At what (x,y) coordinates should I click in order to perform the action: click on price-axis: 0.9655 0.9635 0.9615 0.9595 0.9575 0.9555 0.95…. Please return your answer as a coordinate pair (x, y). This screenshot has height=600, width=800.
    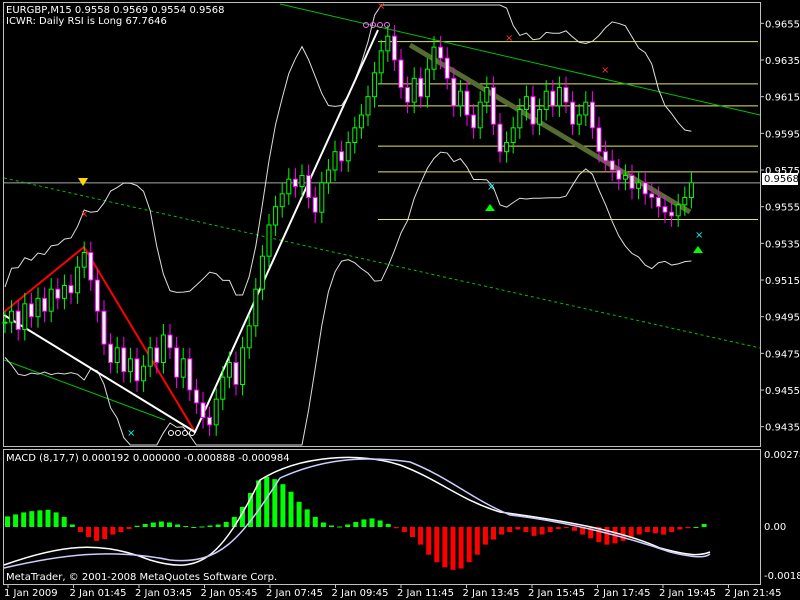
    Looking at the image, I should click on (780, 226).